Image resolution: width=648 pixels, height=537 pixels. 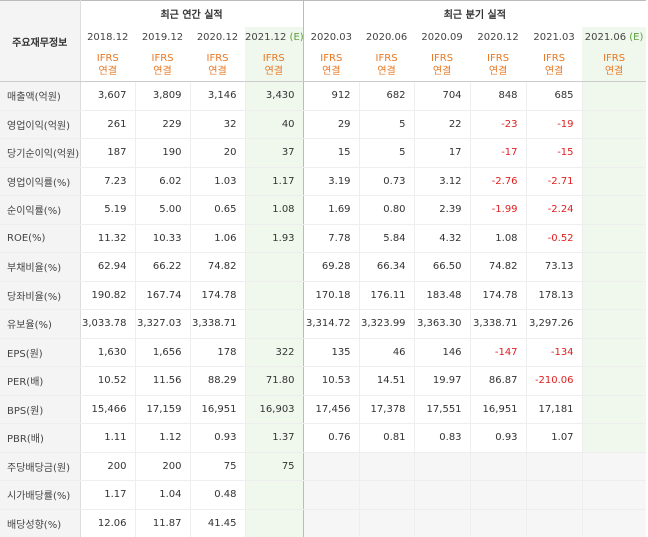 What do you see at coordinates (331, 352) in the screenshot?
I see `table-cell: 135` at bounding box center [331, 352].